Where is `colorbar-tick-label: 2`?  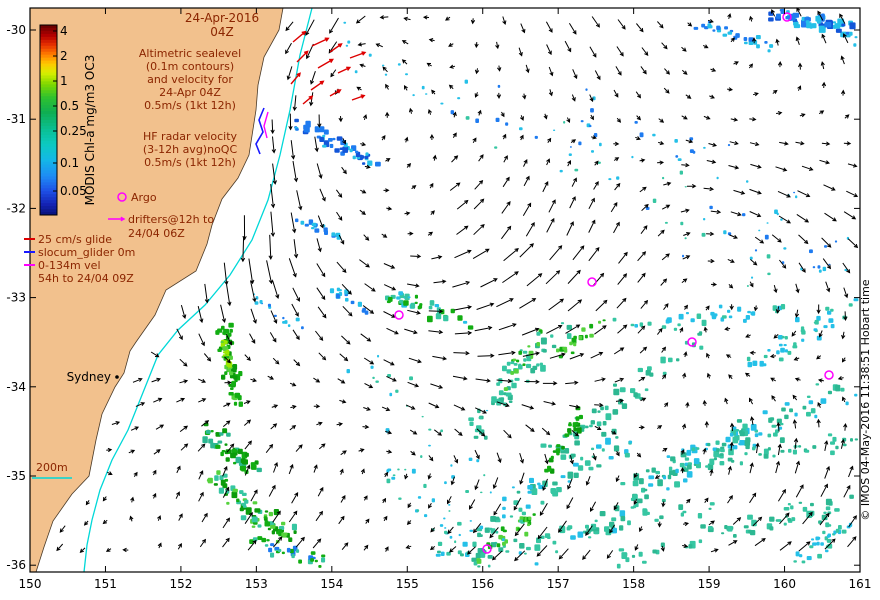 colorbar-tick-label: 2 is located at coordinates (64, 56).